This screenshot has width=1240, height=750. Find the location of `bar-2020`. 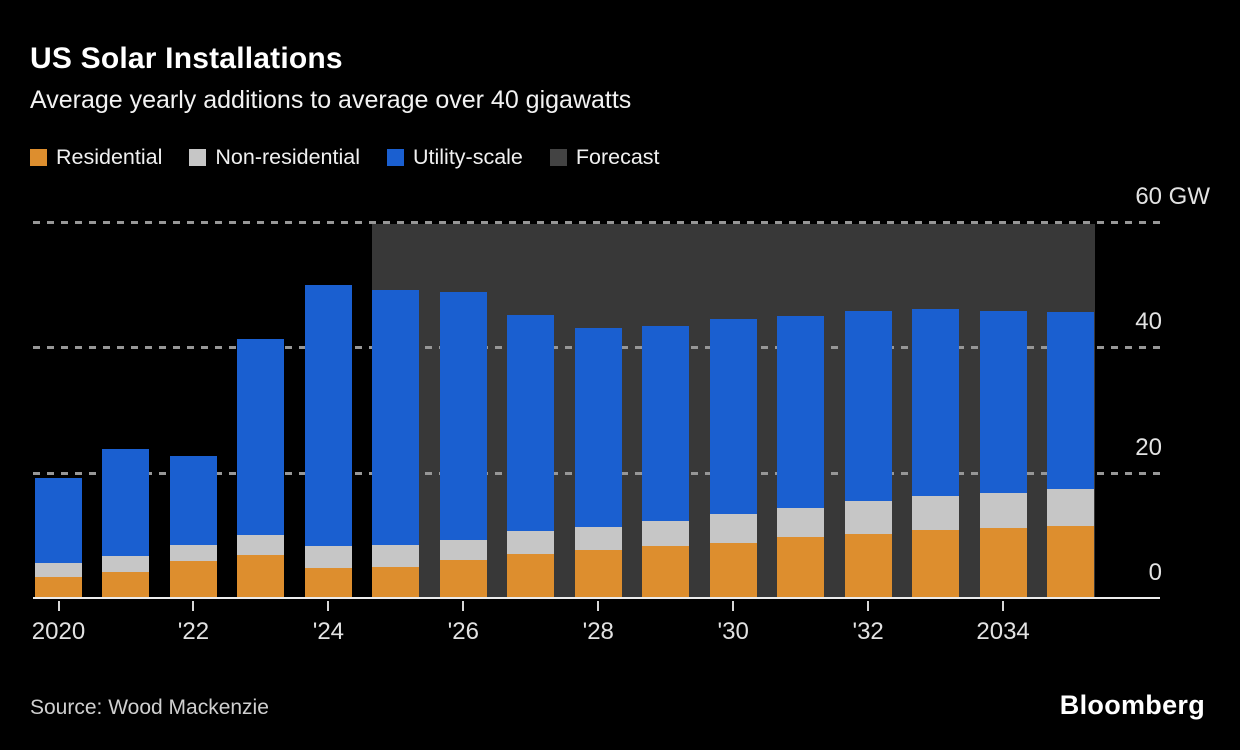

bar-2020 is located at coordinates (58, 537).